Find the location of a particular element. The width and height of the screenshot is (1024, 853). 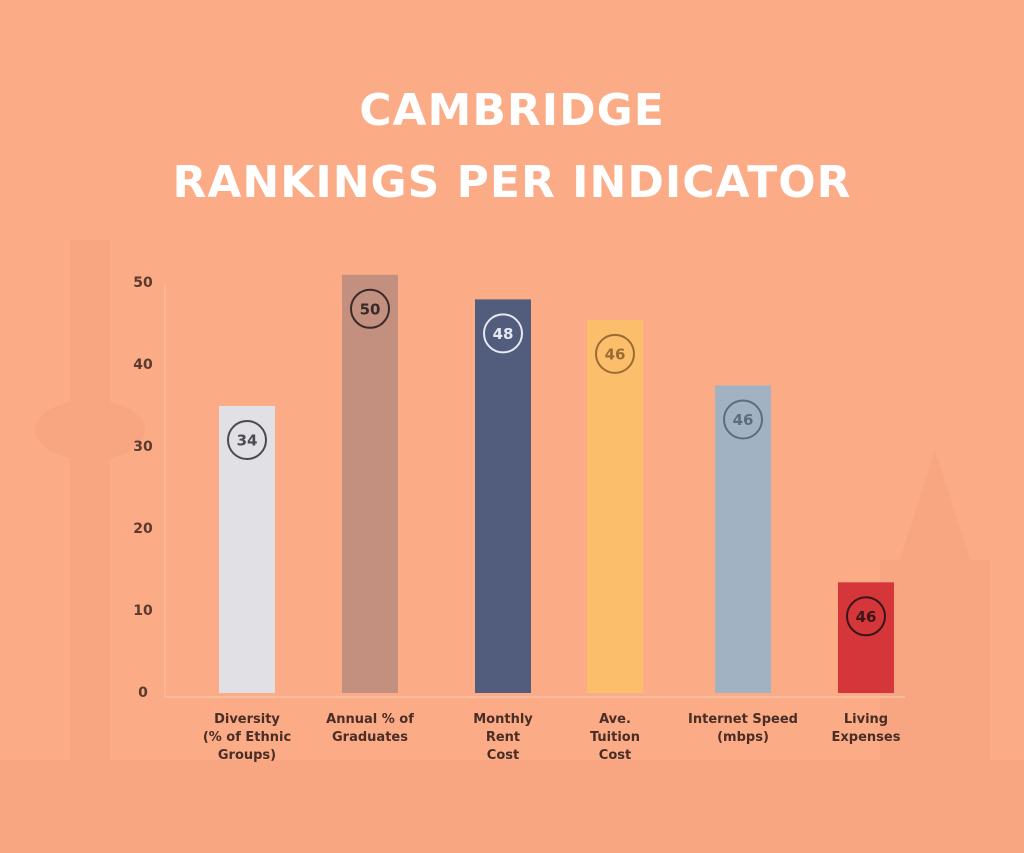

y-tick-label: 30 is located at coordinates (143, 447).